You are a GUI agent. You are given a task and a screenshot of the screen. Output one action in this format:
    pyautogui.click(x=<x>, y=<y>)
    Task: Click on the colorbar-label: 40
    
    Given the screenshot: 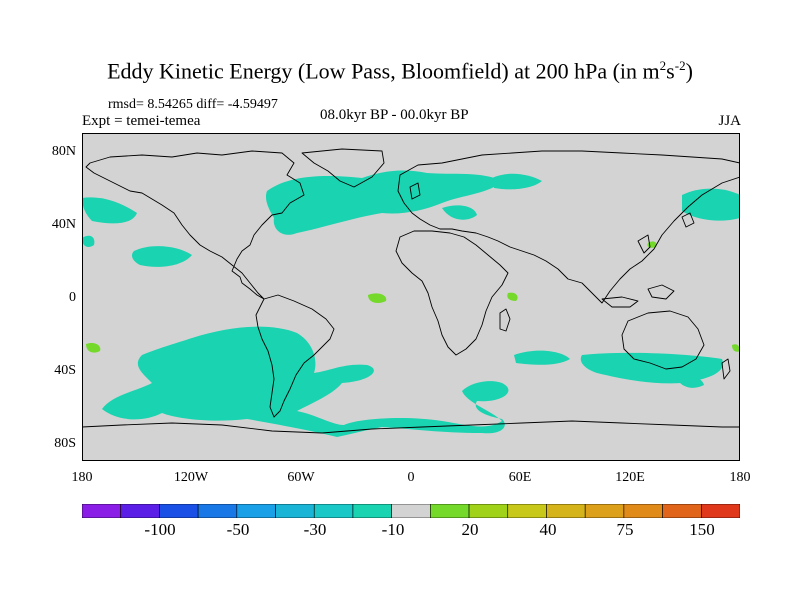 What is the action you would take?
    pyautogui.click(x=548, y=529)
    